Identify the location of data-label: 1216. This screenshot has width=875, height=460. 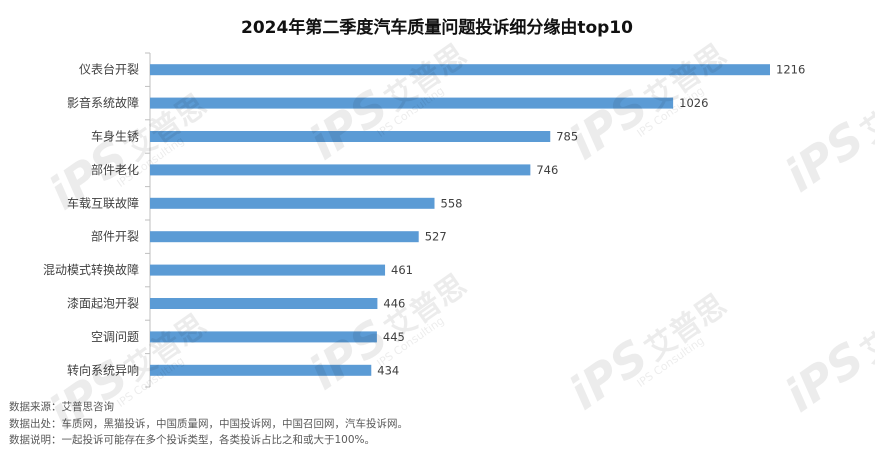
(790, 70).